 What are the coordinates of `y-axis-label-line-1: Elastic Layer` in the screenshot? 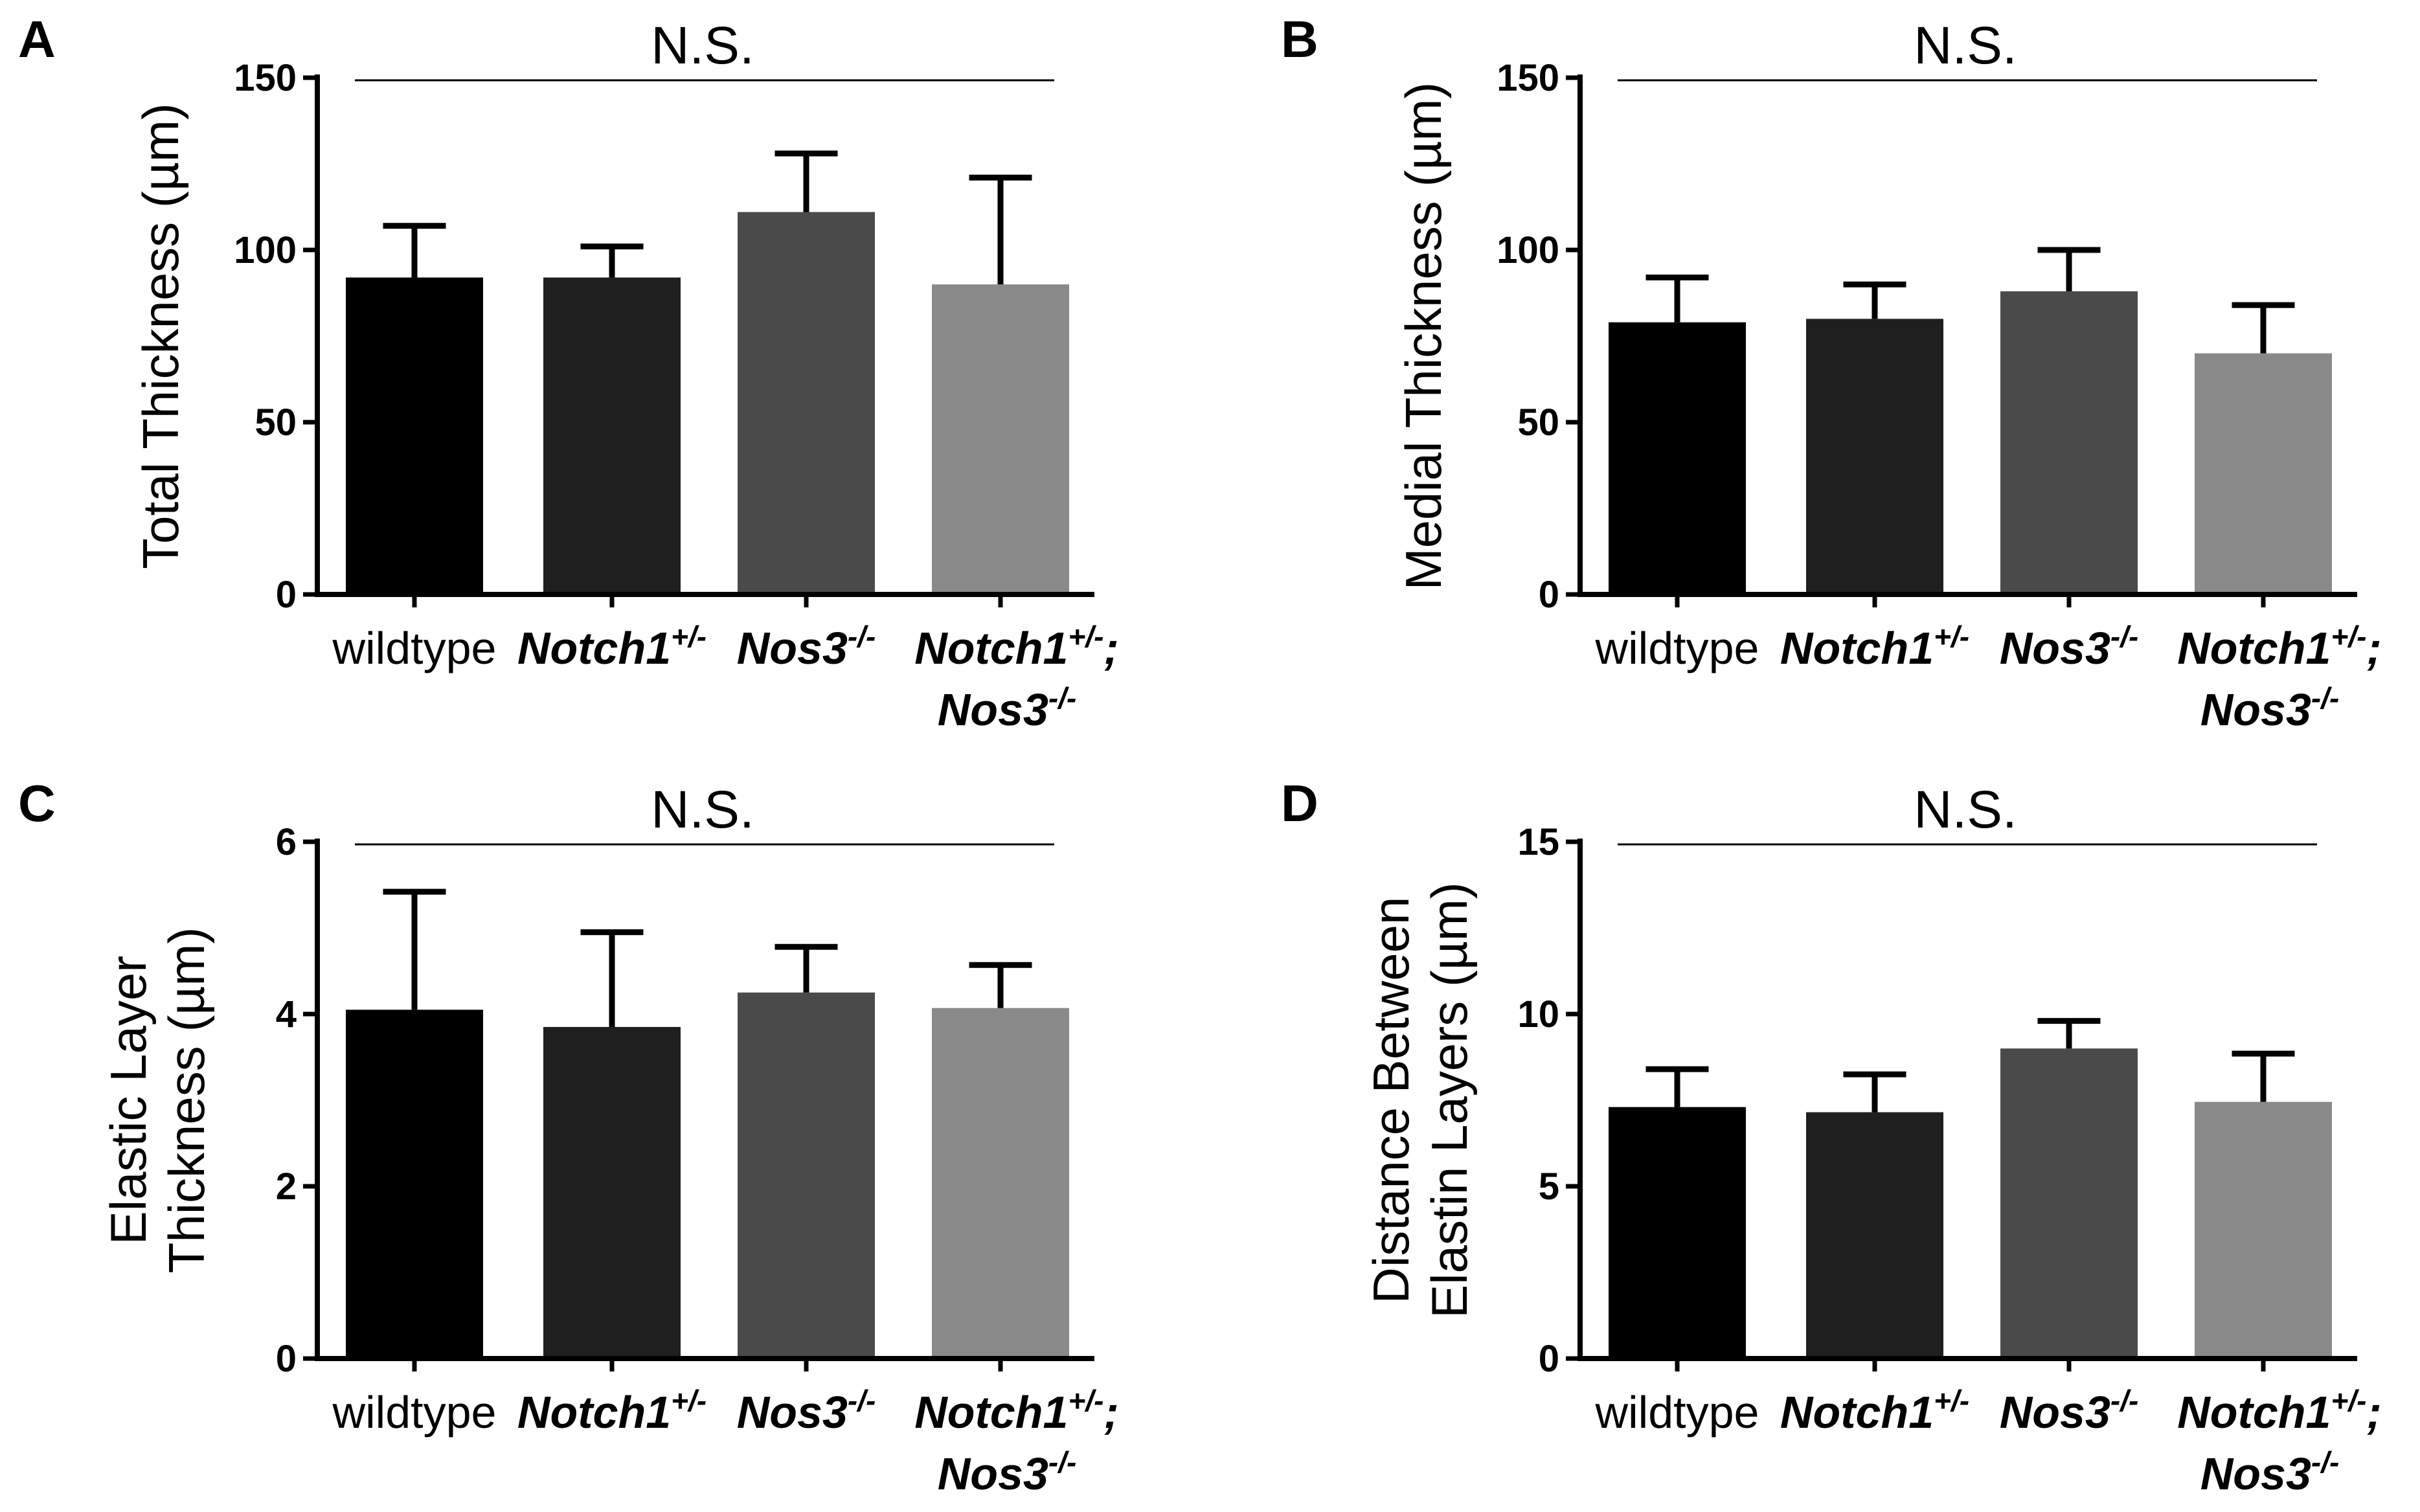 It's located at (128, 1100).